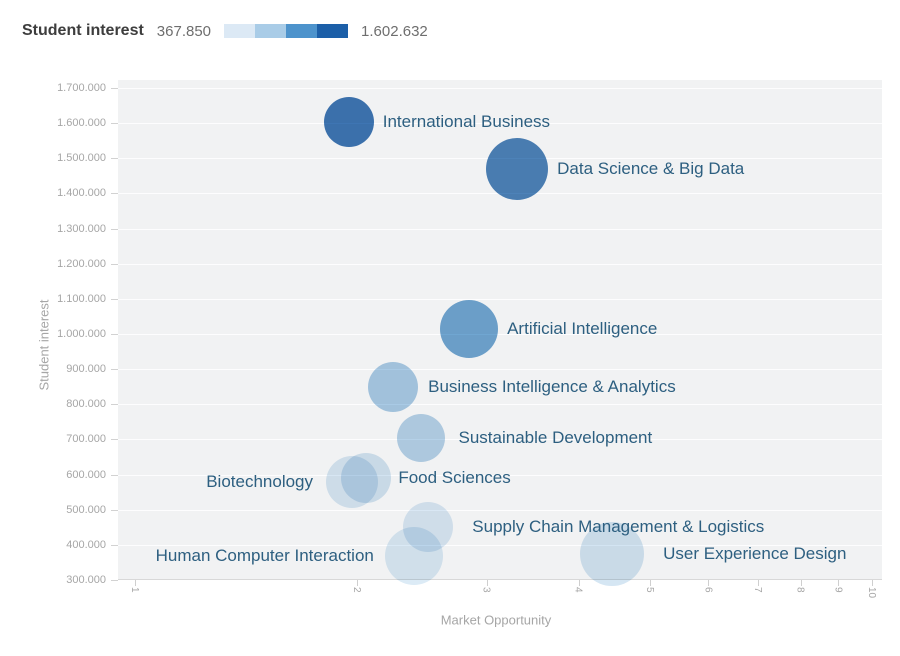 This screenshot has height=656, width=900. Describe the element at coordinates (496, 620) in the screenshot. I see `x-axis-title: Market Opportunity` at that location.